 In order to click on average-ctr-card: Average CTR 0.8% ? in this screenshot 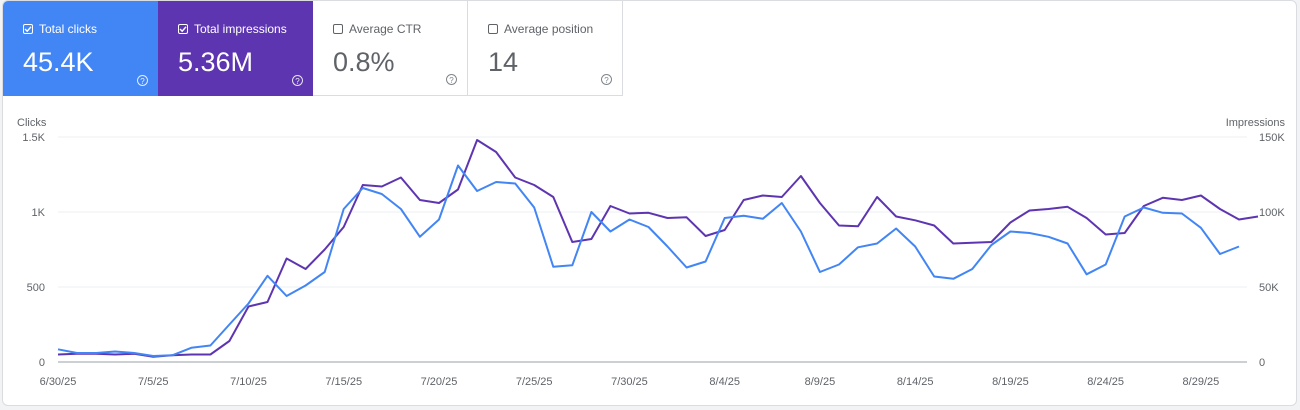, I will do `click(390, 48)`.